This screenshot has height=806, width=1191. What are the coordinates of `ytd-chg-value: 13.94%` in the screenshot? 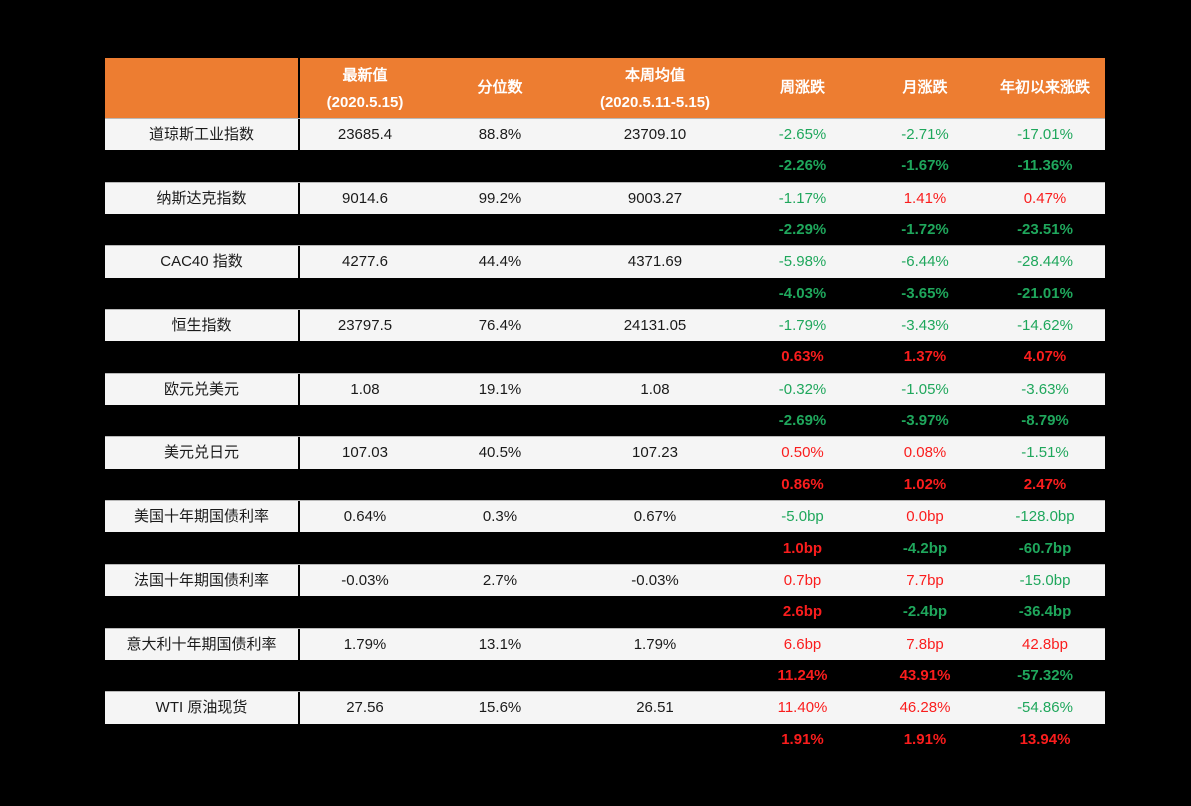 It's located at (1045, 739).